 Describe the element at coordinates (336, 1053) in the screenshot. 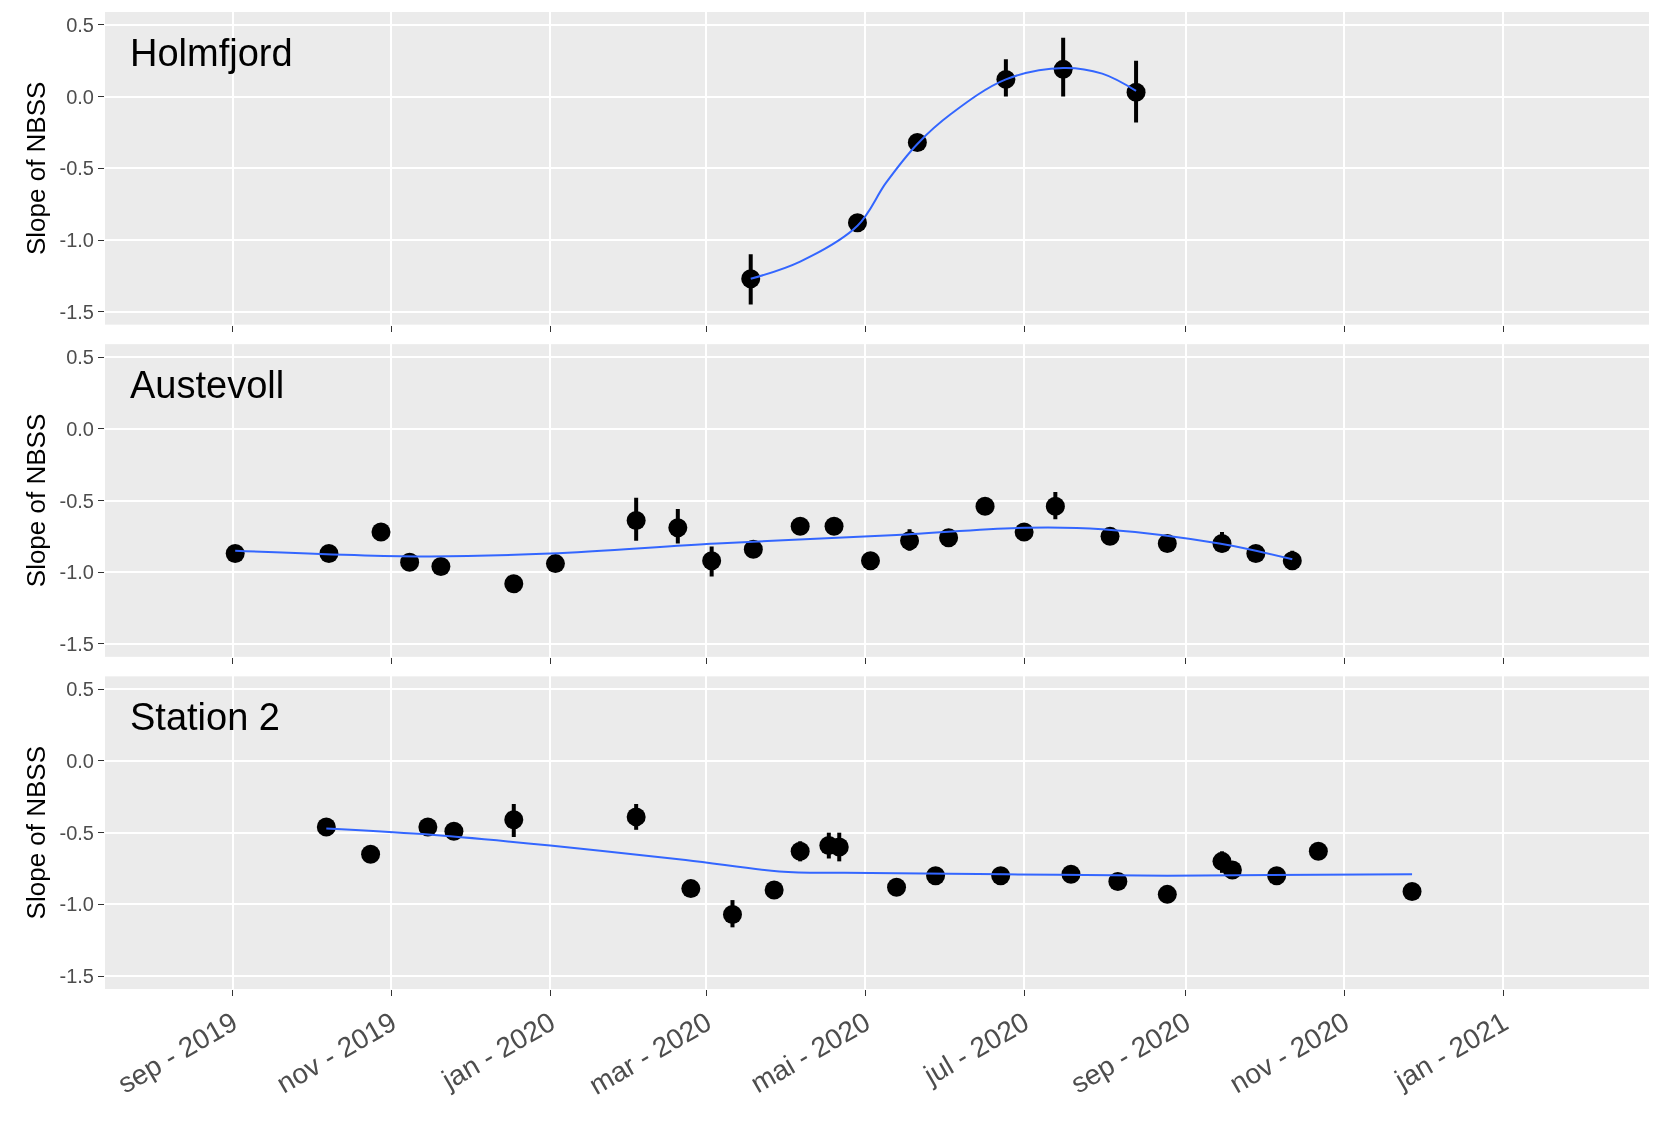

I see `x-tick-label: nov - 2019` at that location.